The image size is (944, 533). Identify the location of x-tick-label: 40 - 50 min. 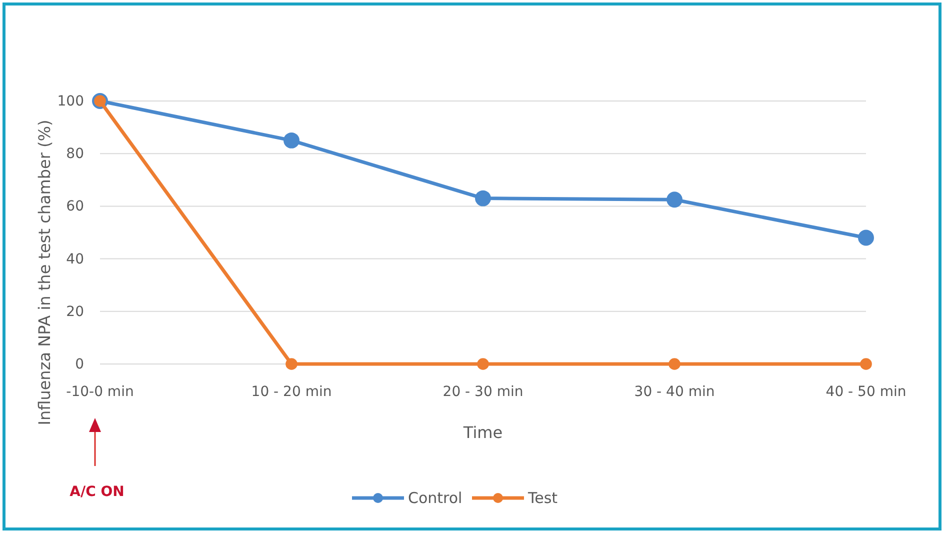
(866, 392).